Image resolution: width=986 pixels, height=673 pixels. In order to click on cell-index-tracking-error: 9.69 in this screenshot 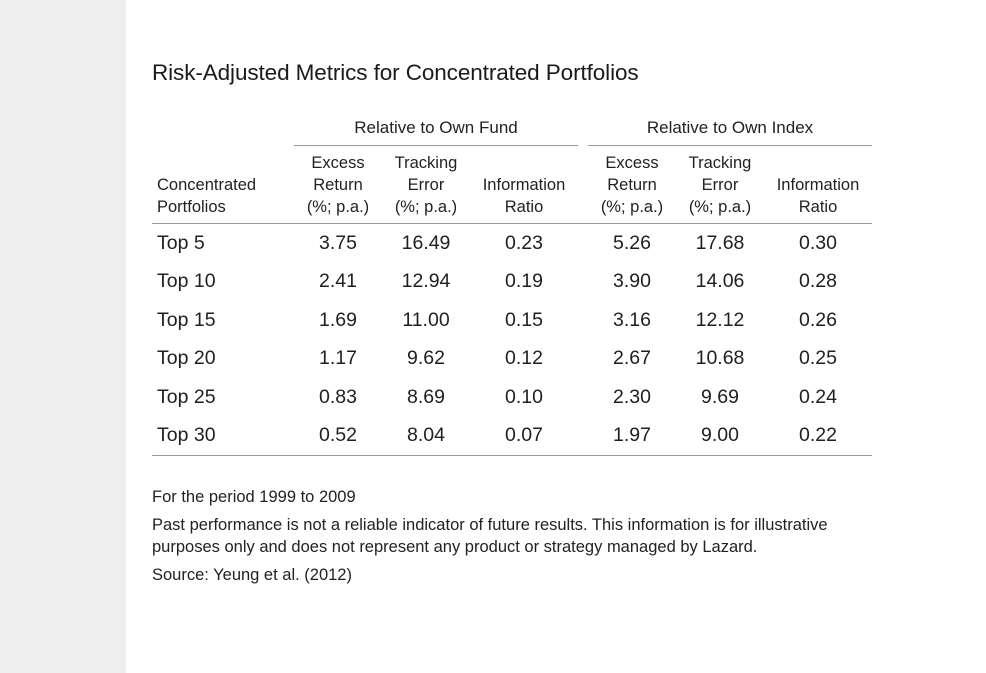, I will do `click(720, 396)`.